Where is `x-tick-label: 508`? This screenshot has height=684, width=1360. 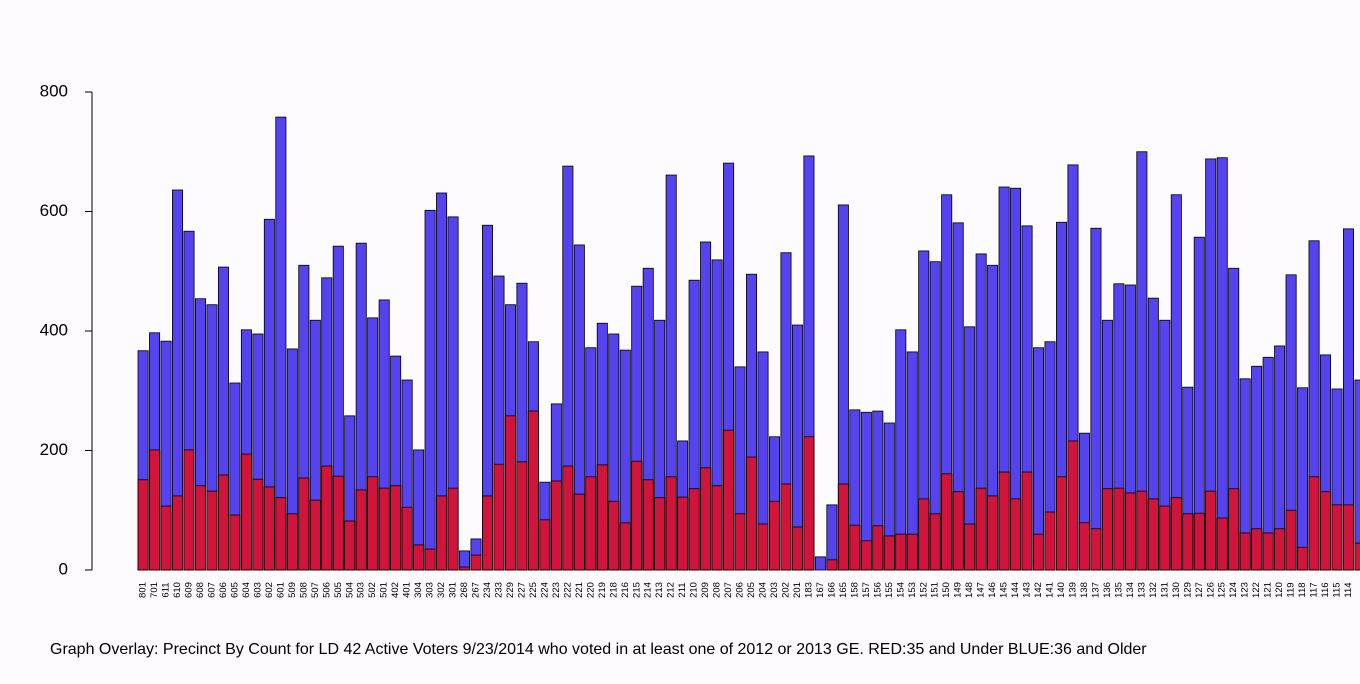
x-tick-label: 508 is located at coordinates (303, 590).